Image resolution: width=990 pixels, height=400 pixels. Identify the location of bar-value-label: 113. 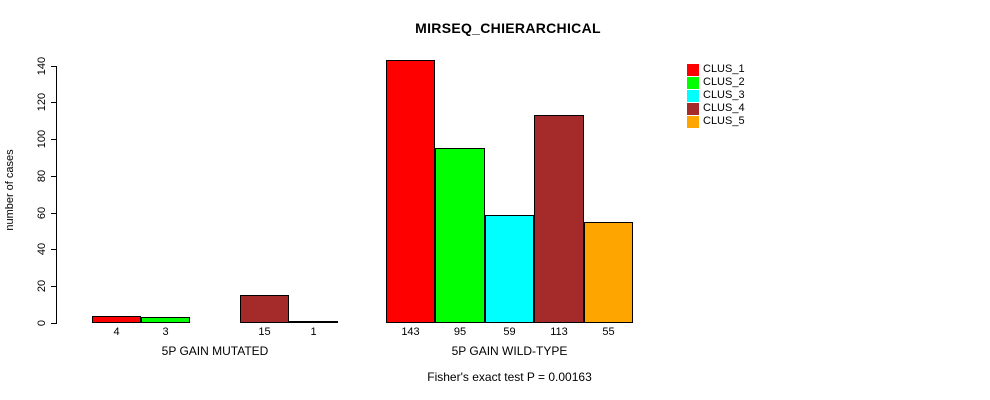
(559, 332).